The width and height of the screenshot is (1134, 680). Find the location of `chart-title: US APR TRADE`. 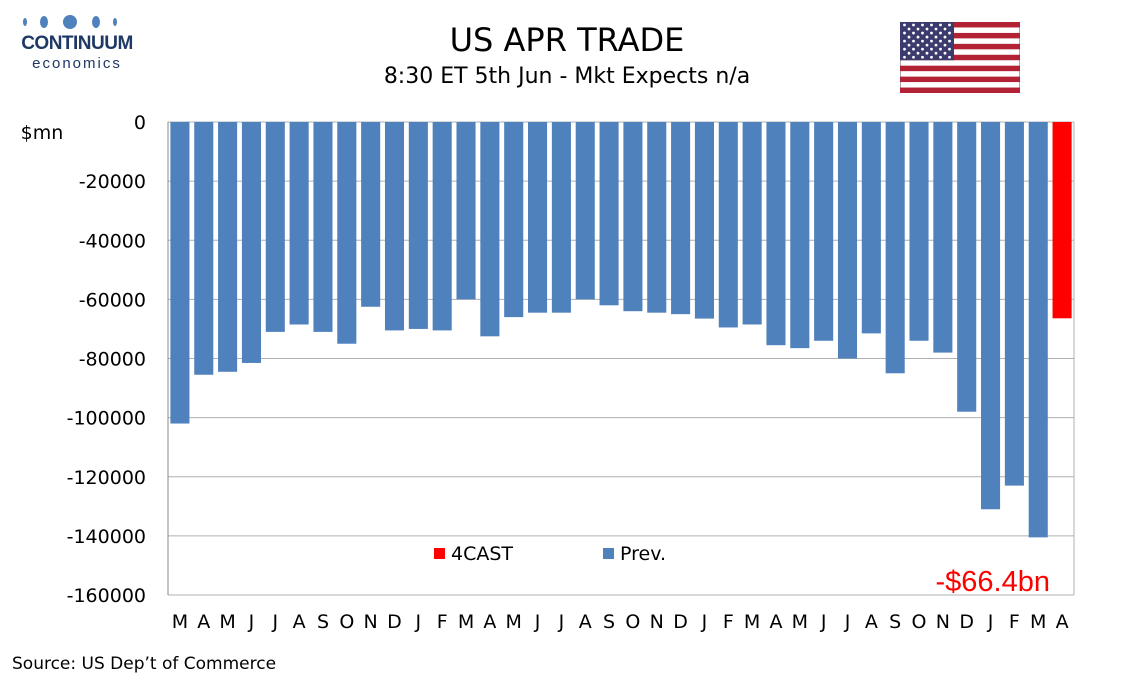

chart-title: US APR TRADE is located at coordinates (567, 40).